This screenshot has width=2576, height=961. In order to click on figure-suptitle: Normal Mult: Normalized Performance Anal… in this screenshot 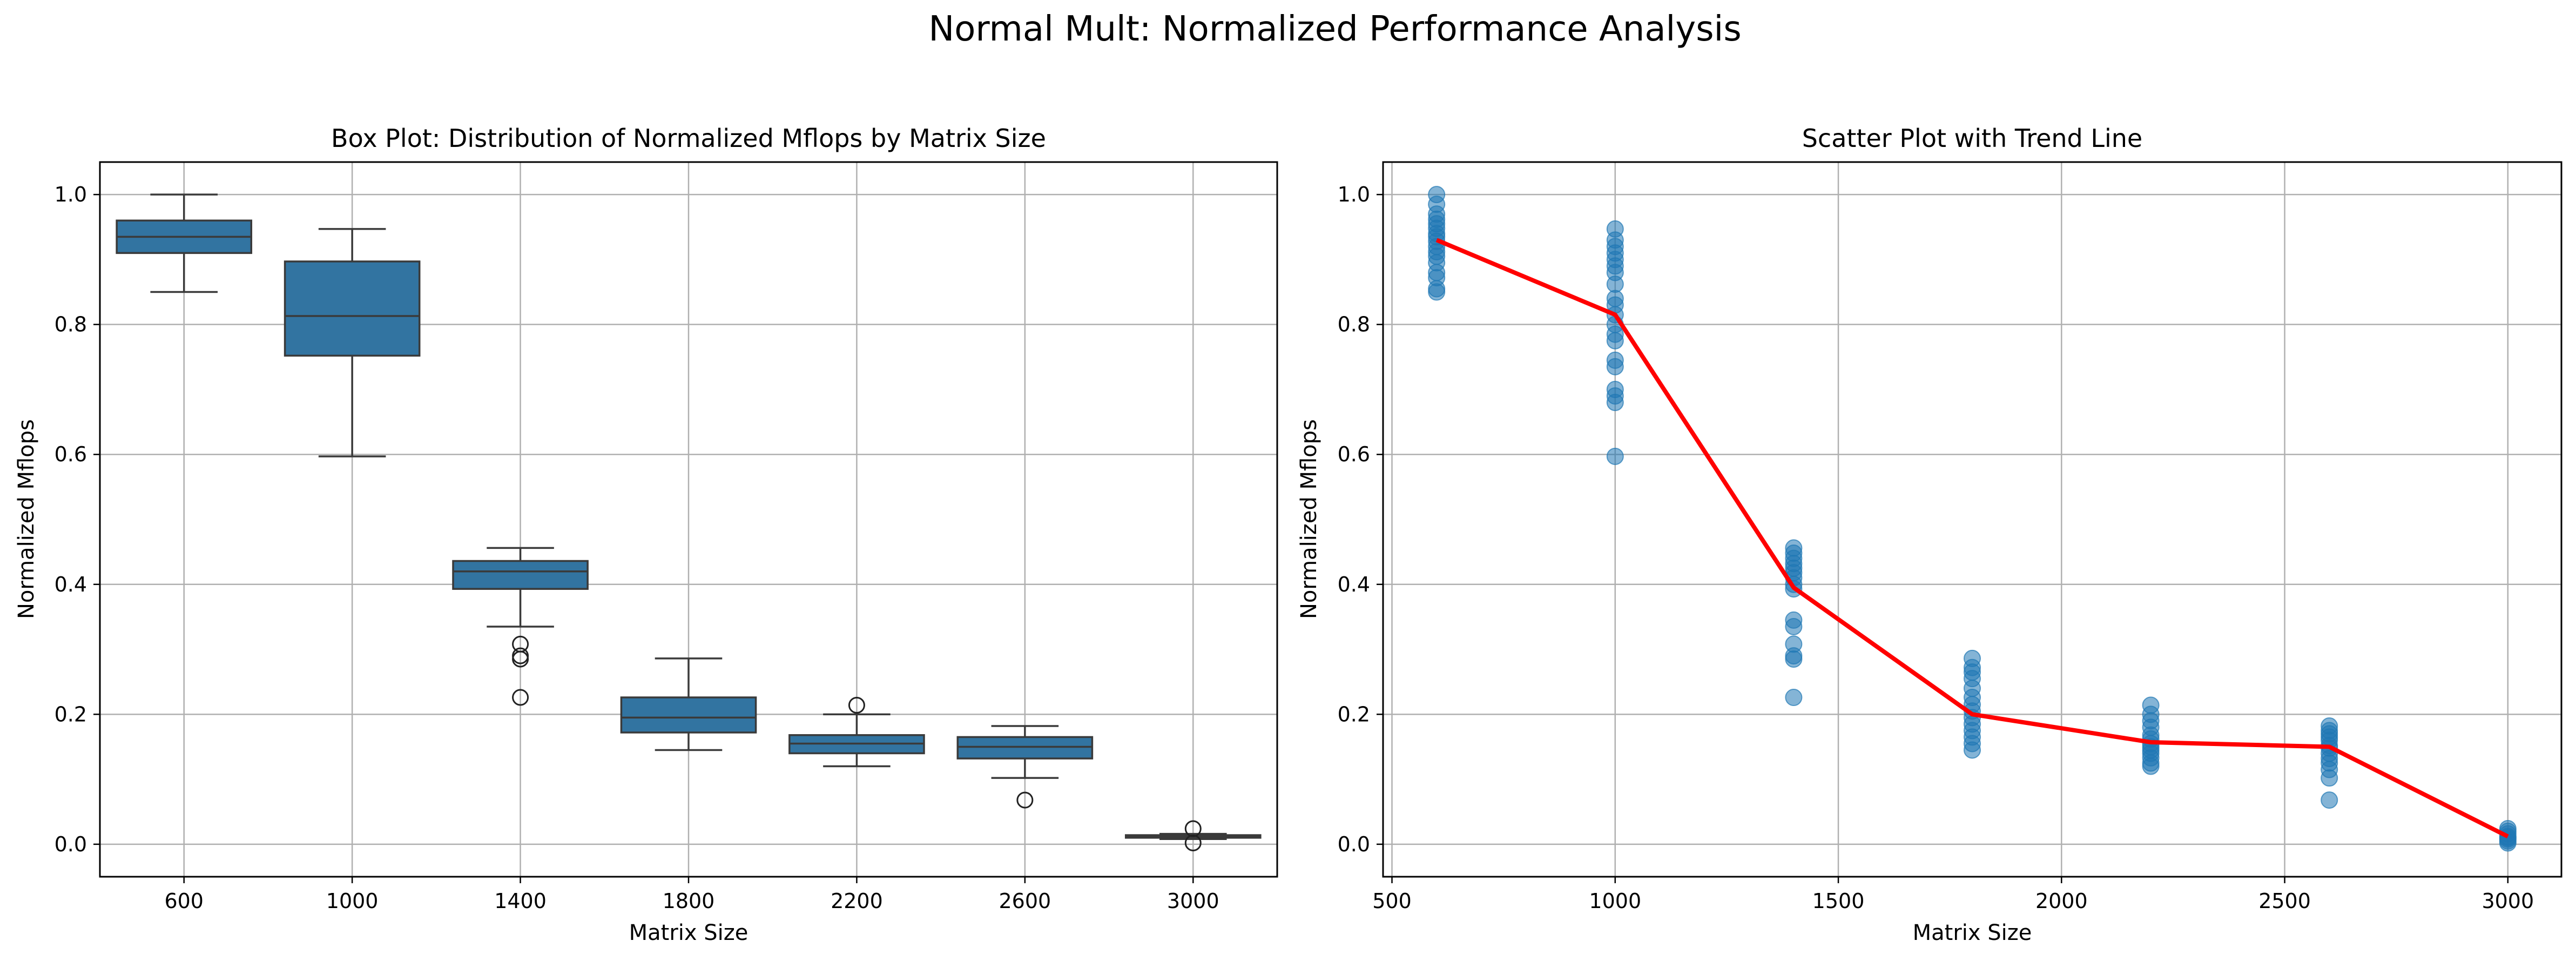, I will do `click(1334, 29)`.